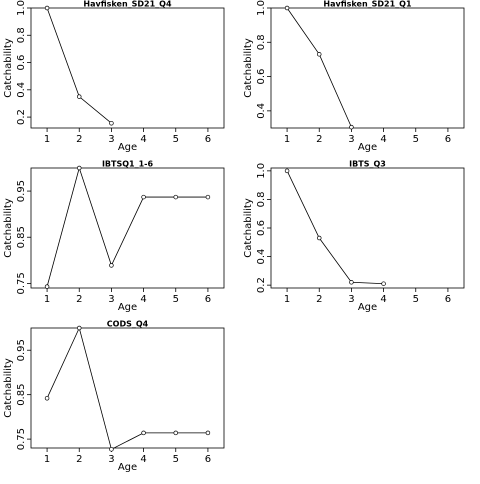 The height and width of the screenshot is (484, 480). Describe the element at coordinates (128, 164) in the screenshot. I see `chart-title: IBTSQ1_1-6` at that location.